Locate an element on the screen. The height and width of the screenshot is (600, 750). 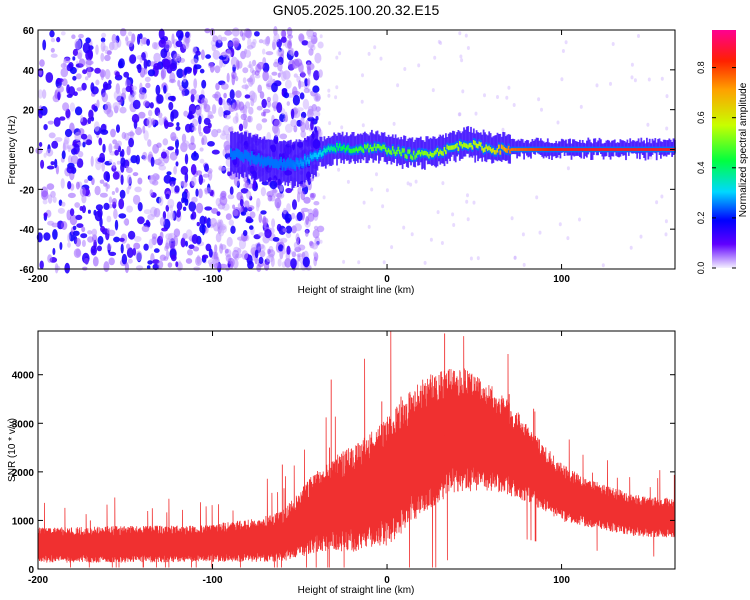
spectrogram-y-tick-label: 60 is located at coordinates (29, 31).